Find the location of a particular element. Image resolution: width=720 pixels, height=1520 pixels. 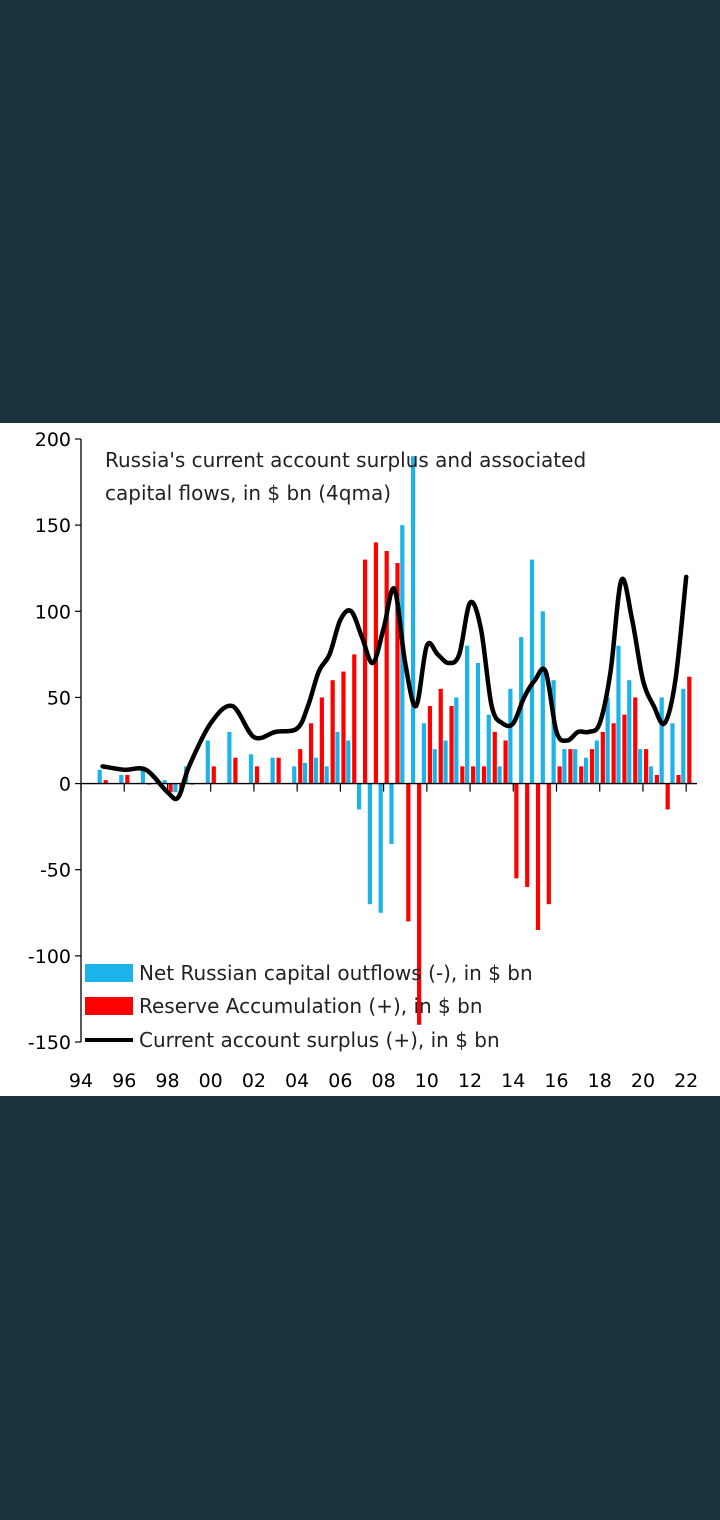

y-tick-label: 0 is located at coordinates (65, 785).